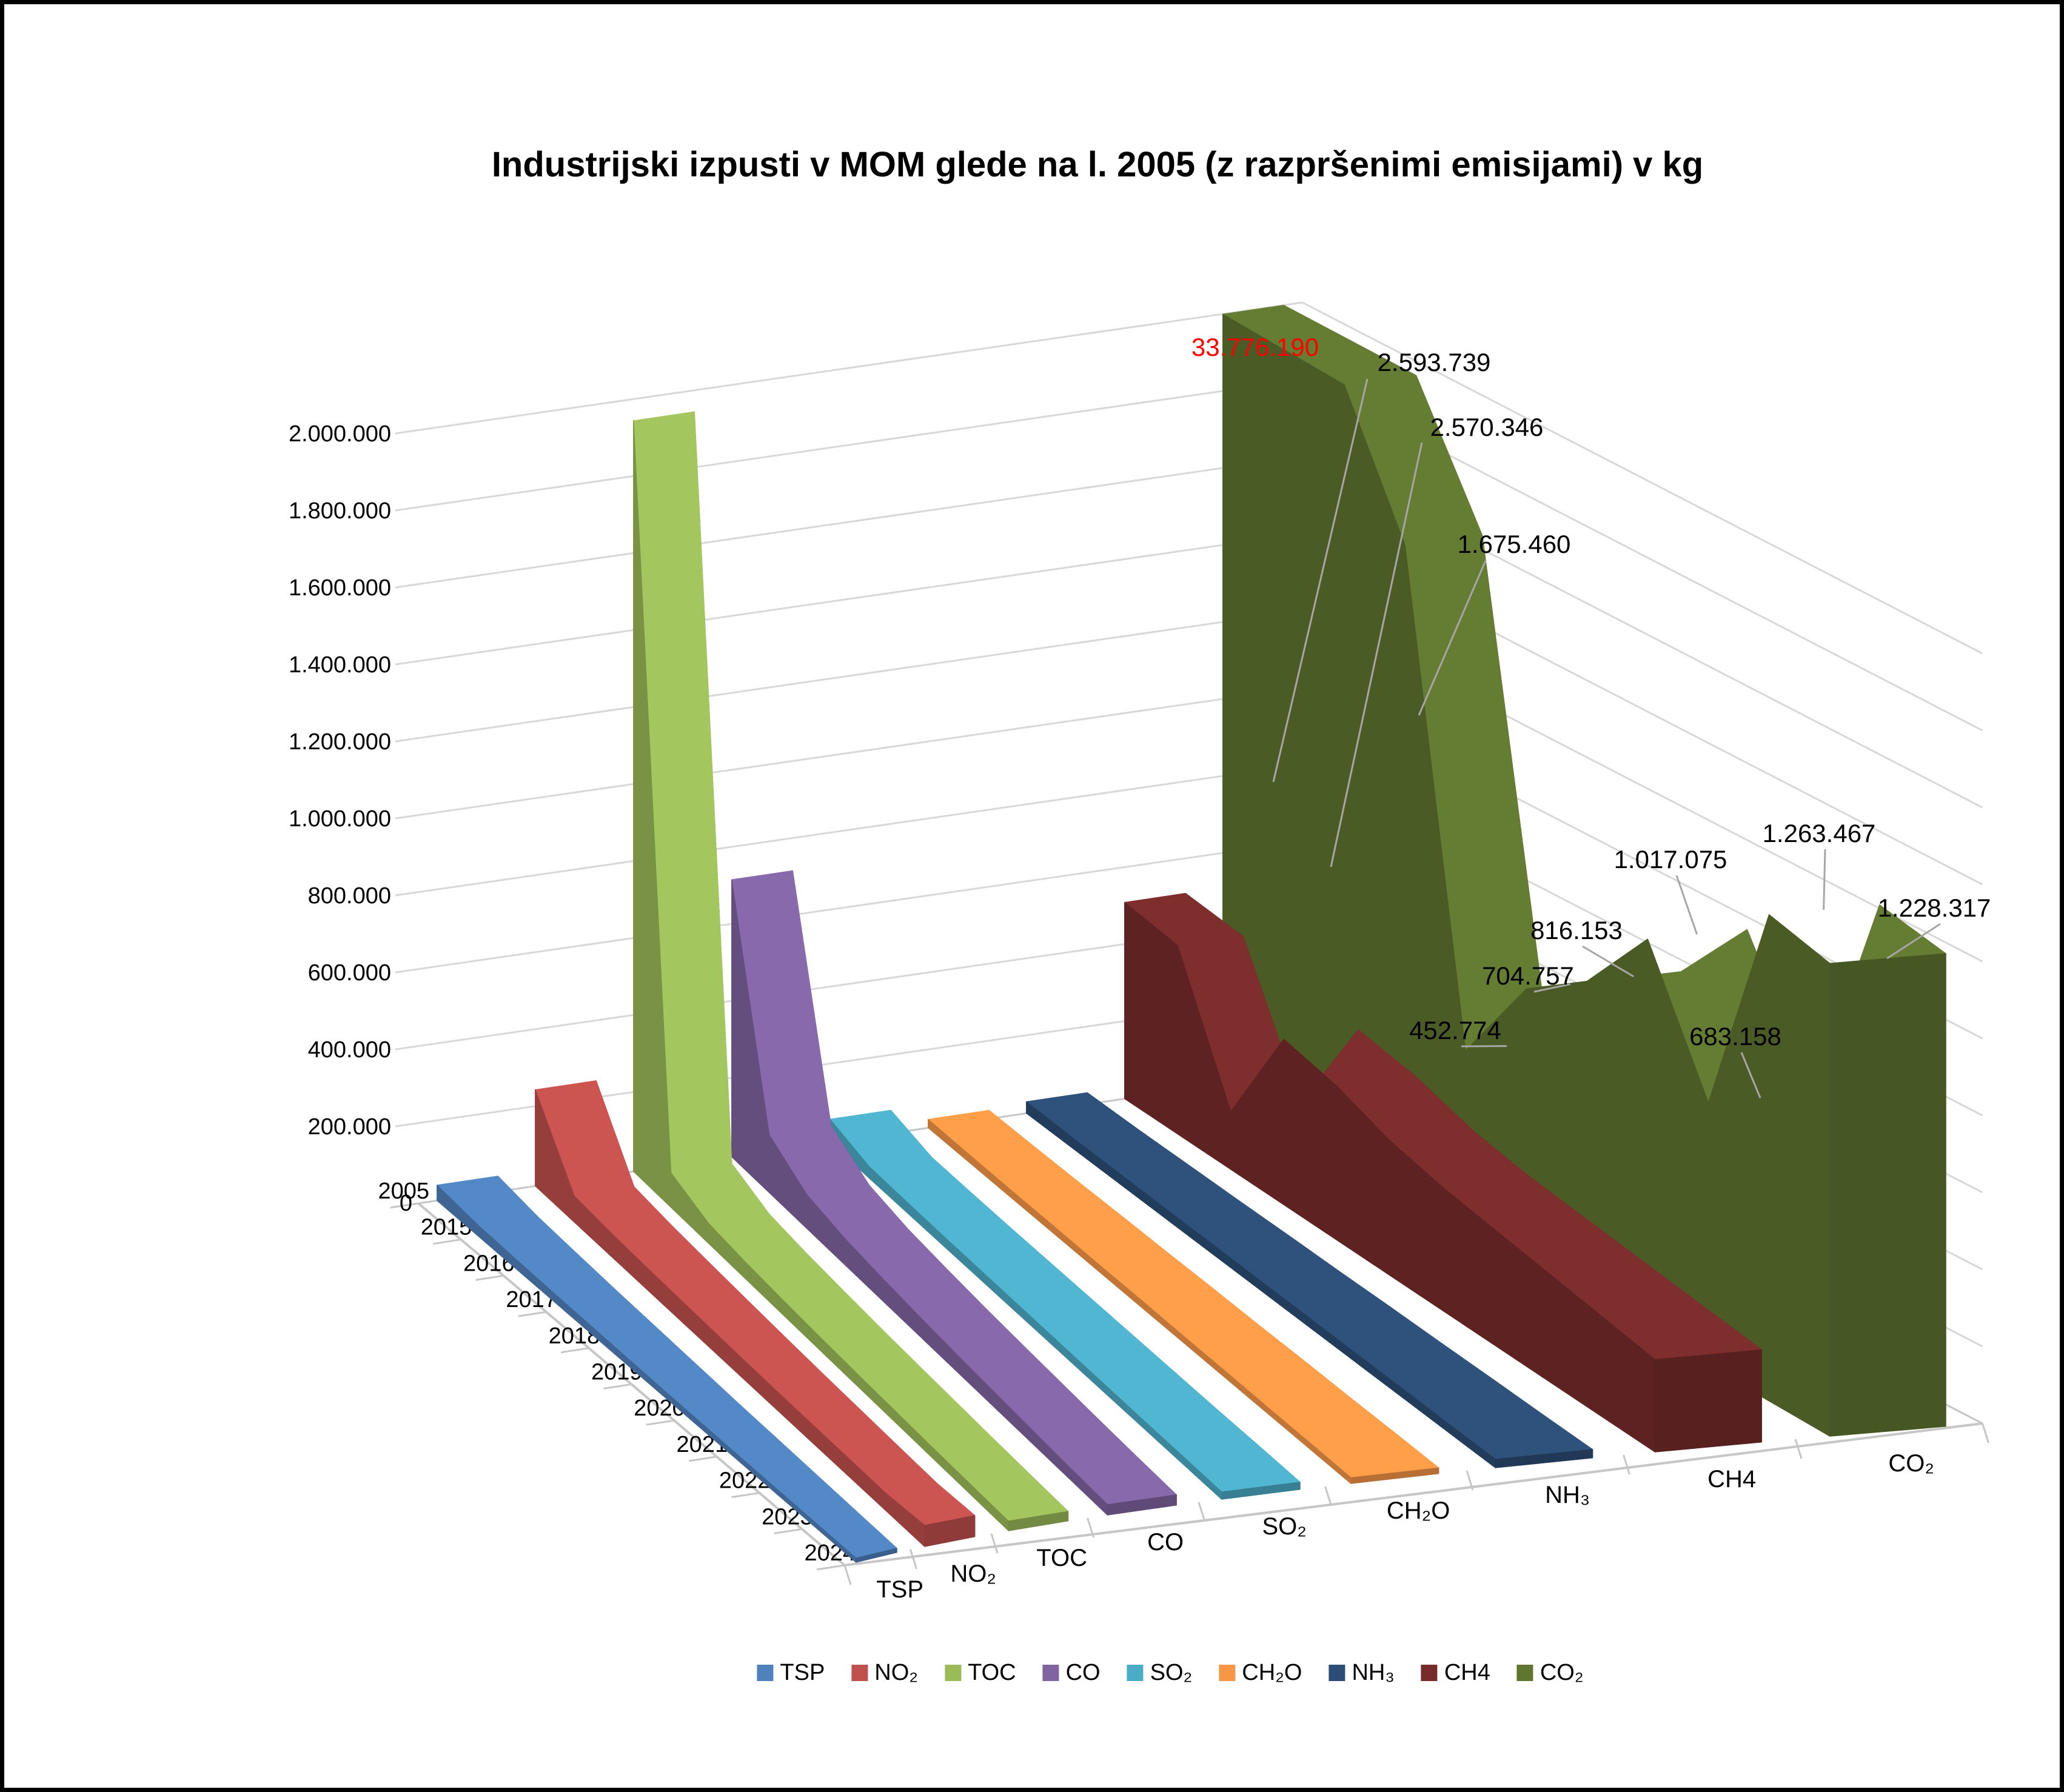 The width and height of the screenshot is (2064, 1792). I want to click on series-axis, so click(1414, 1494).